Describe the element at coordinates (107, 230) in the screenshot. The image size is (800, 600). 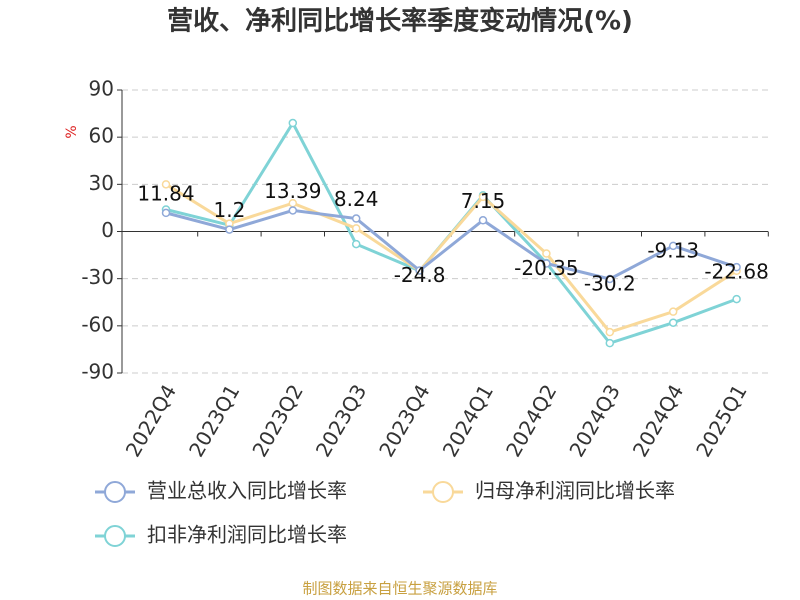
I see `y-tick-label: 0` at that location.